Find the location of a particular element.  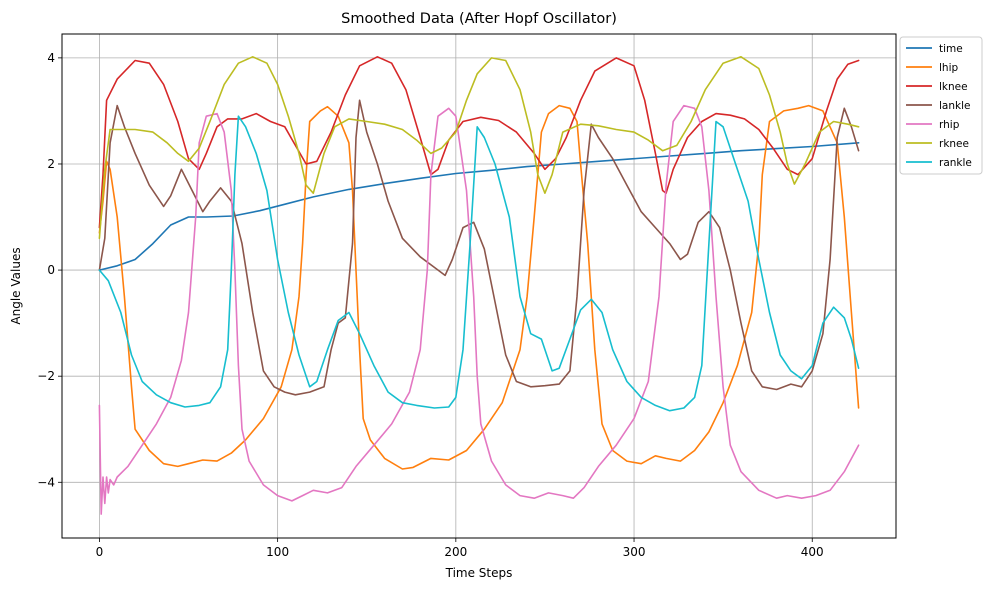

legend-label-rankle: rankle is located at coordinates (955, 163).